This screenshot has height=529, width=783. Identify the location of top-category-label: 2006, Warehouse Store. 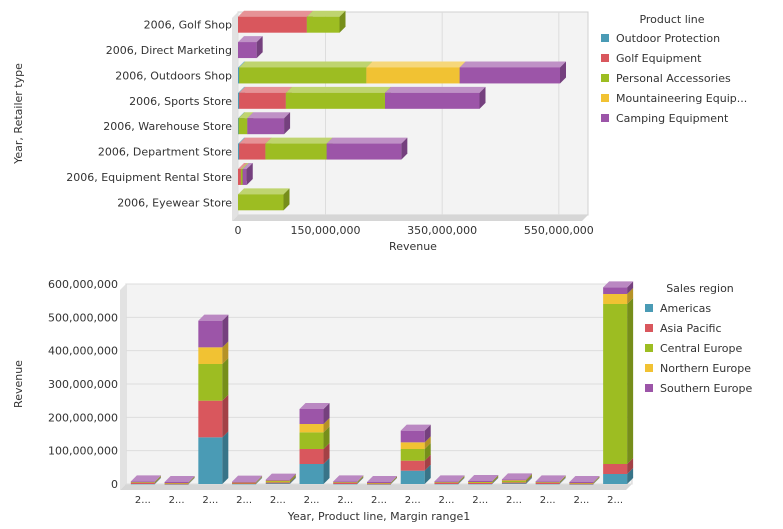
(167, 126).